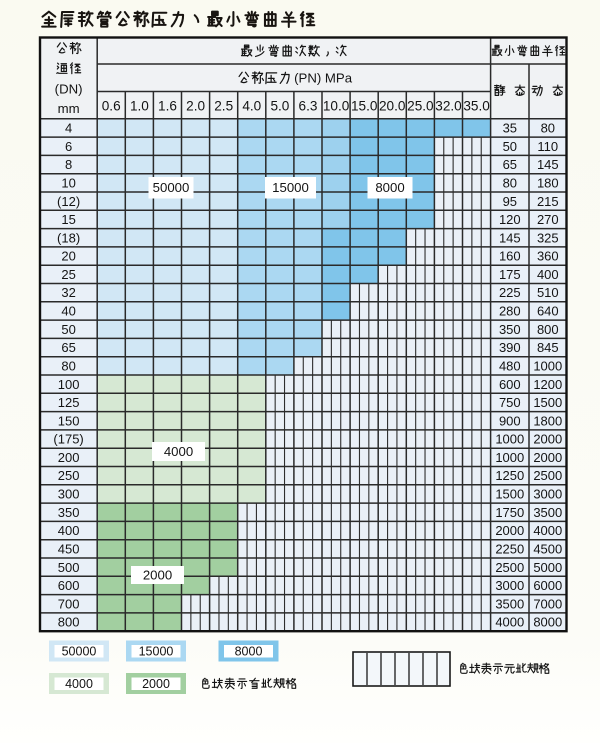 The height and width of the screenshot is (743, 600). What do you see at coordinates (68, 128) in the screenshot?
I see `svg-text: 4` at bounding box center [68, 128].